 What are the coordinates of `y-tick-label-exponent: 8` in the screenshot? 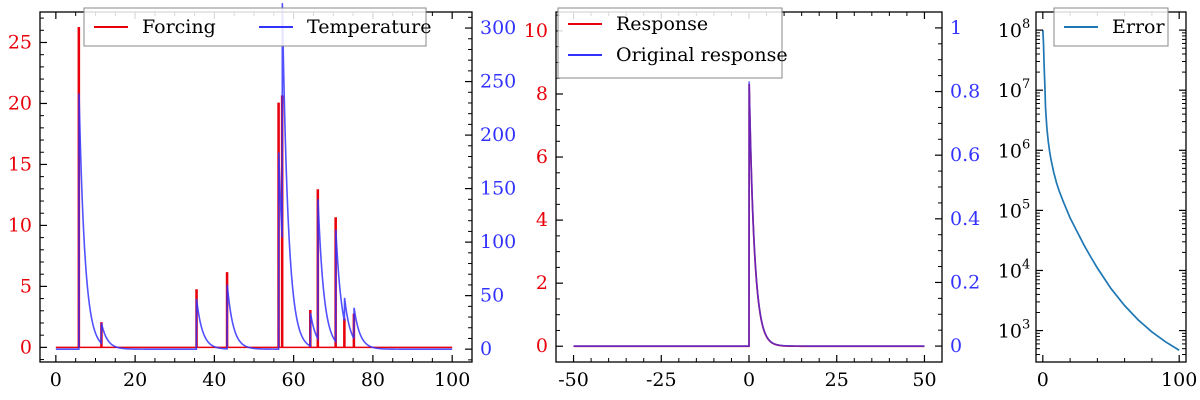 It's located at (1026, 24).